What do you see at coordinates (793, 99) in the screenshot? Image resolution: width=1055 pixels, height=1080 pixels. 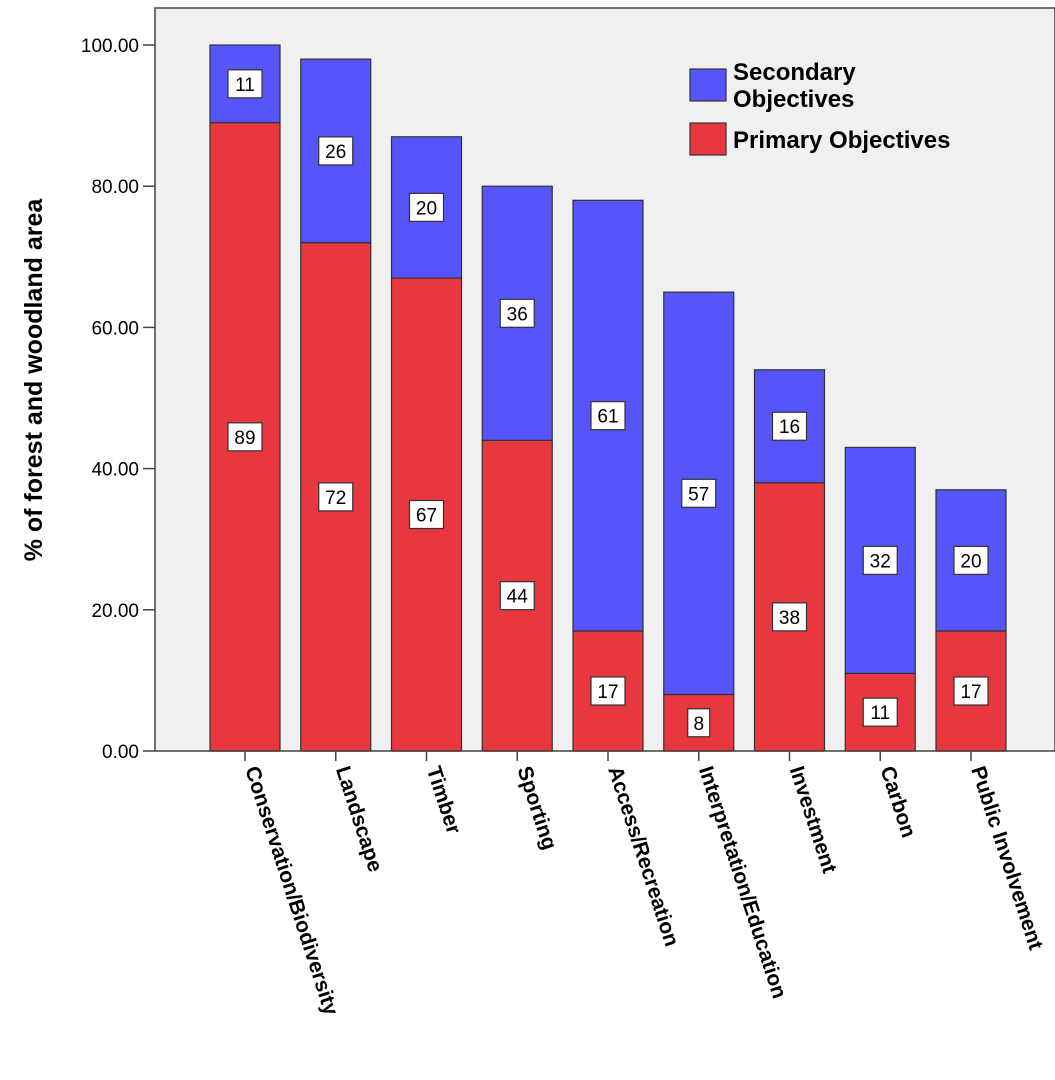 I see `legend-label-secondary: Objectives` at bounding box center [793, 99].